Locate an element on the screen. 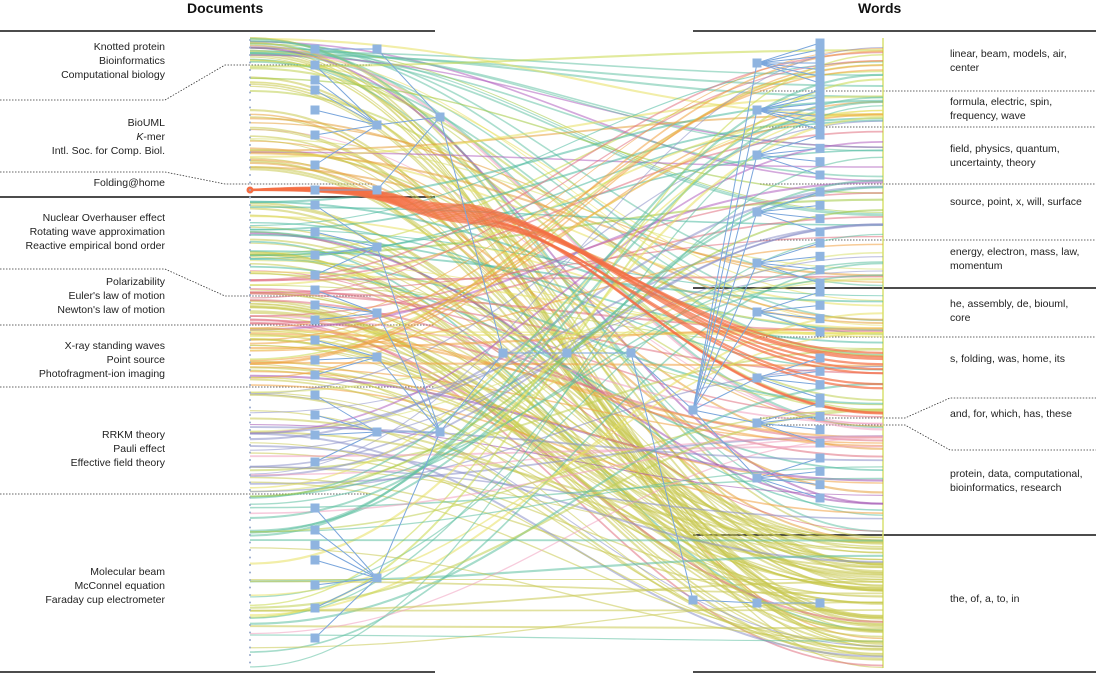  document-title: Intl. Soc. for Comp. Biol. is located at coordinates (108, 151).